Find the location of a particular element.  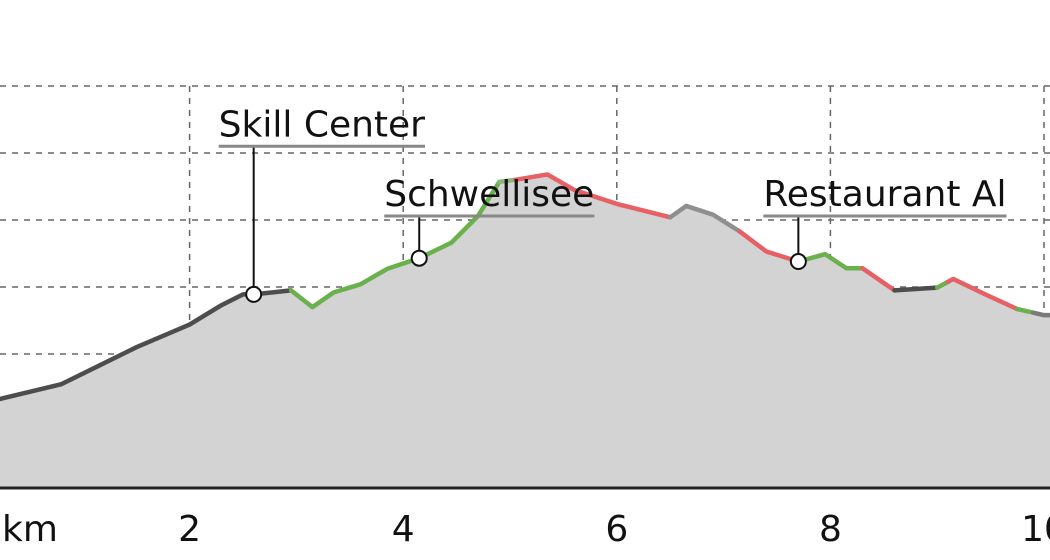

x-tick-label: 8 is located at coordinates (830, 529).